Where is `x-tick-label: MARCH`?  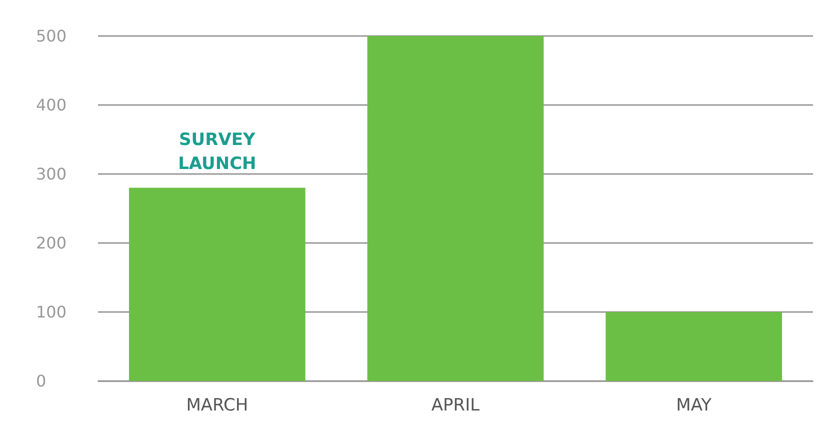
x-tick-label: MARCH is located at coordinates (217, 406).